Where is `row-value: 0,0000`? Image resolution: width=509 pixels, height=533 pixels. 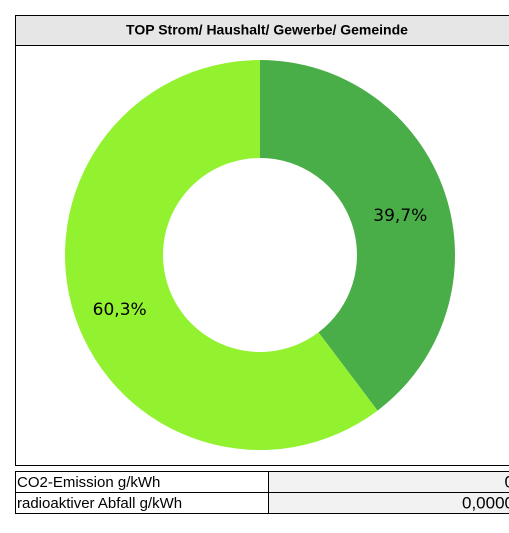
row-value: 0,0000 is located at coordinates (485, 502).